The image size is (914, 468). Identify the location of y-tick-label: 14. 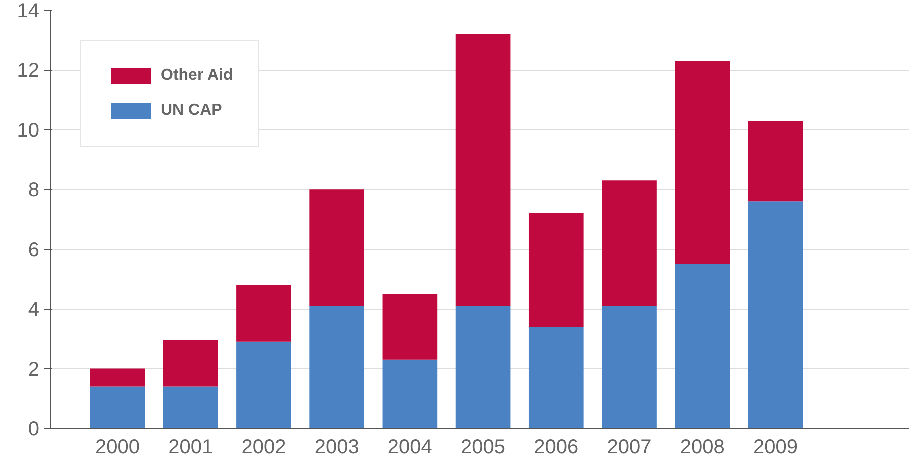
(28, 11).